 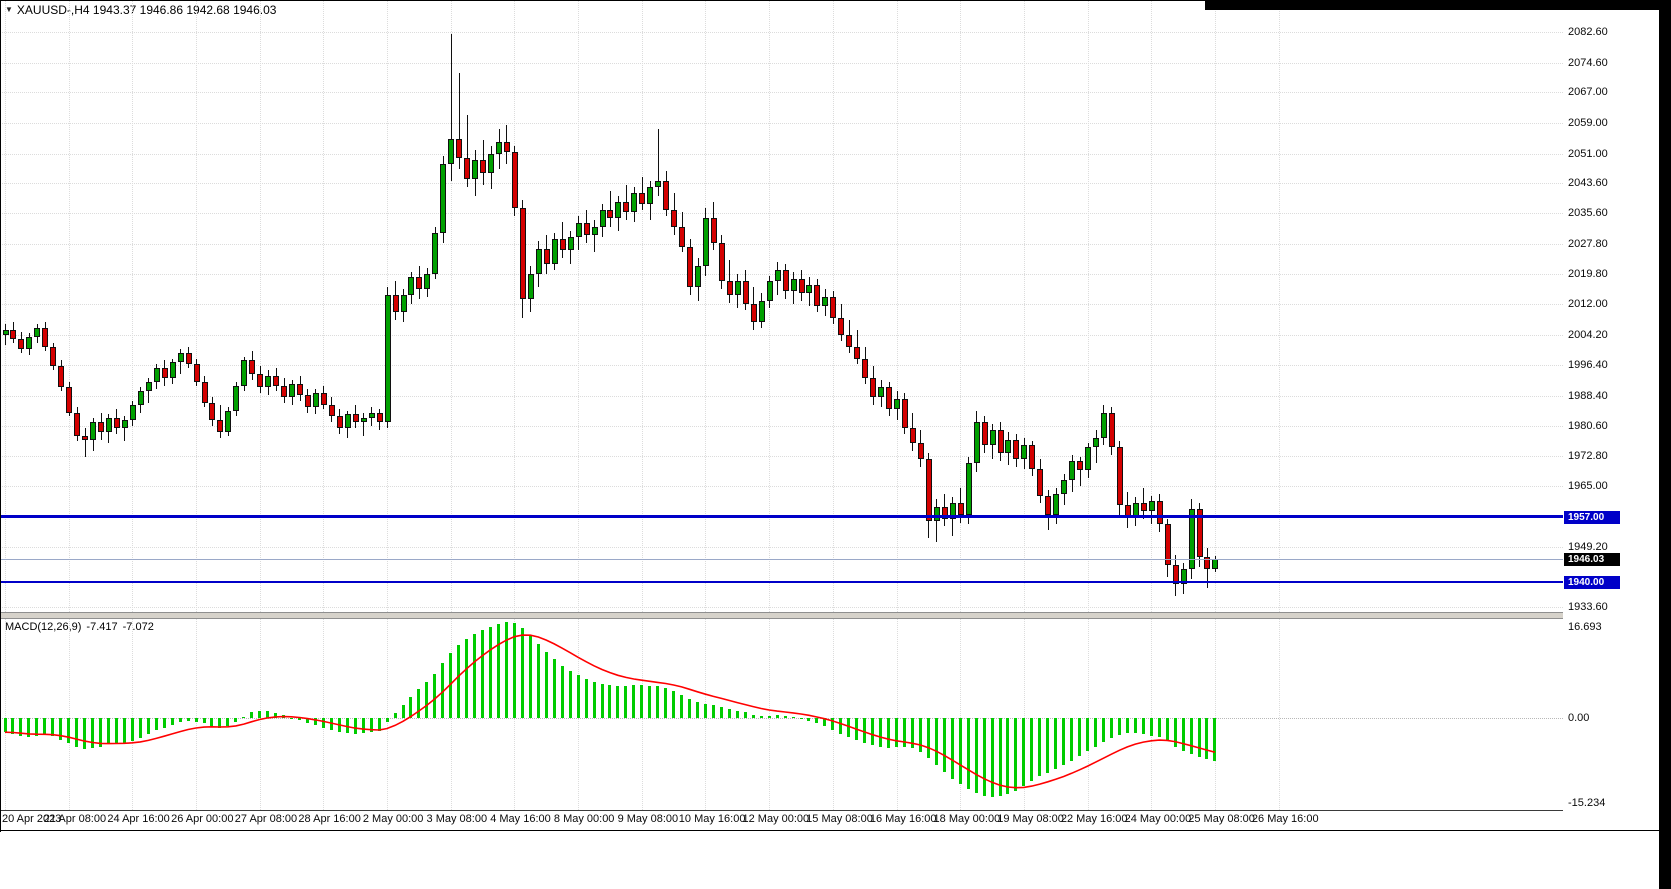 I want to click on chart-dropdown-triangle-icon: ▼, so click(x=9, y=9).